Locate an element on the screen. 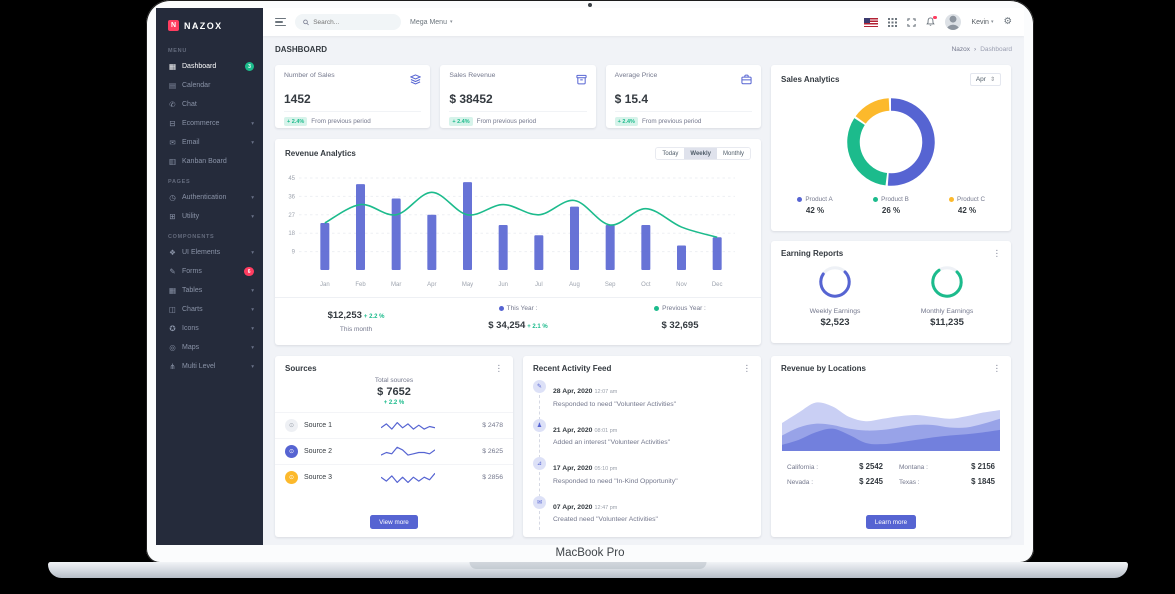  sidebar-item-tables: ▦ Tables ▾ is located at coordinates (211, 290).